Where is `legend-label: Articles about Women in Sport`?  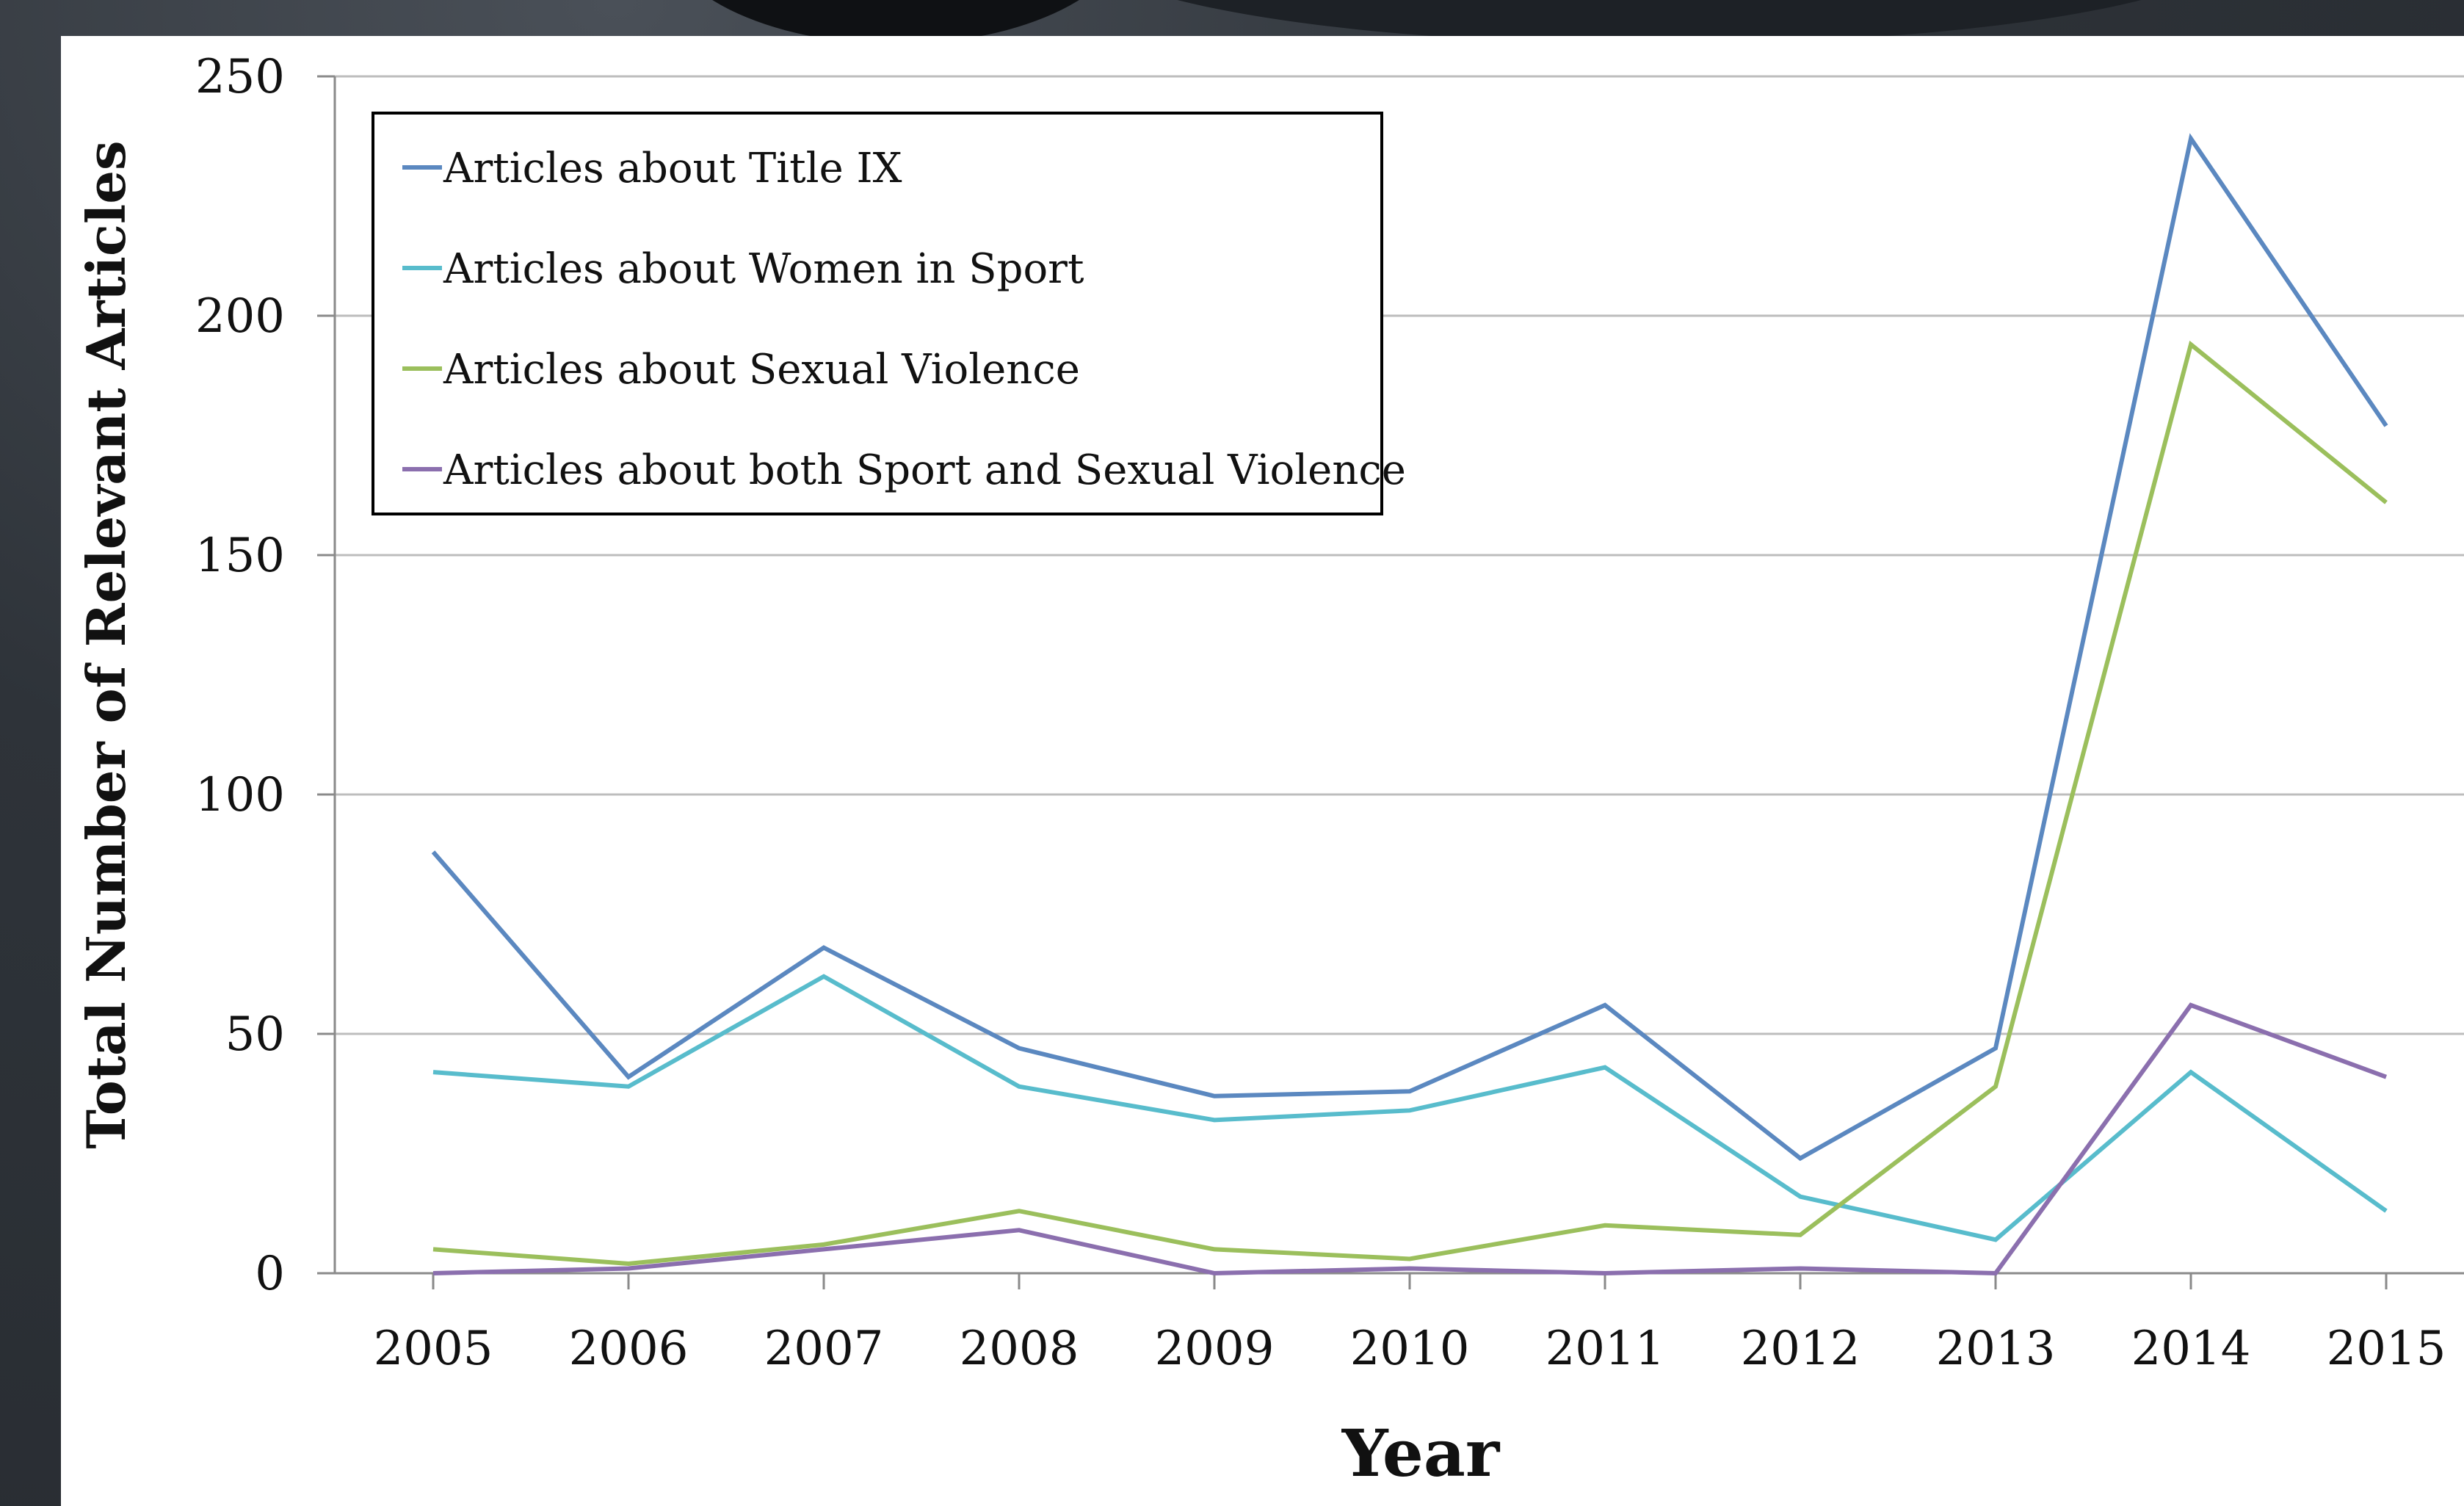 legend-label: Articles about Women in Sport is located at coordinates (763, 269).